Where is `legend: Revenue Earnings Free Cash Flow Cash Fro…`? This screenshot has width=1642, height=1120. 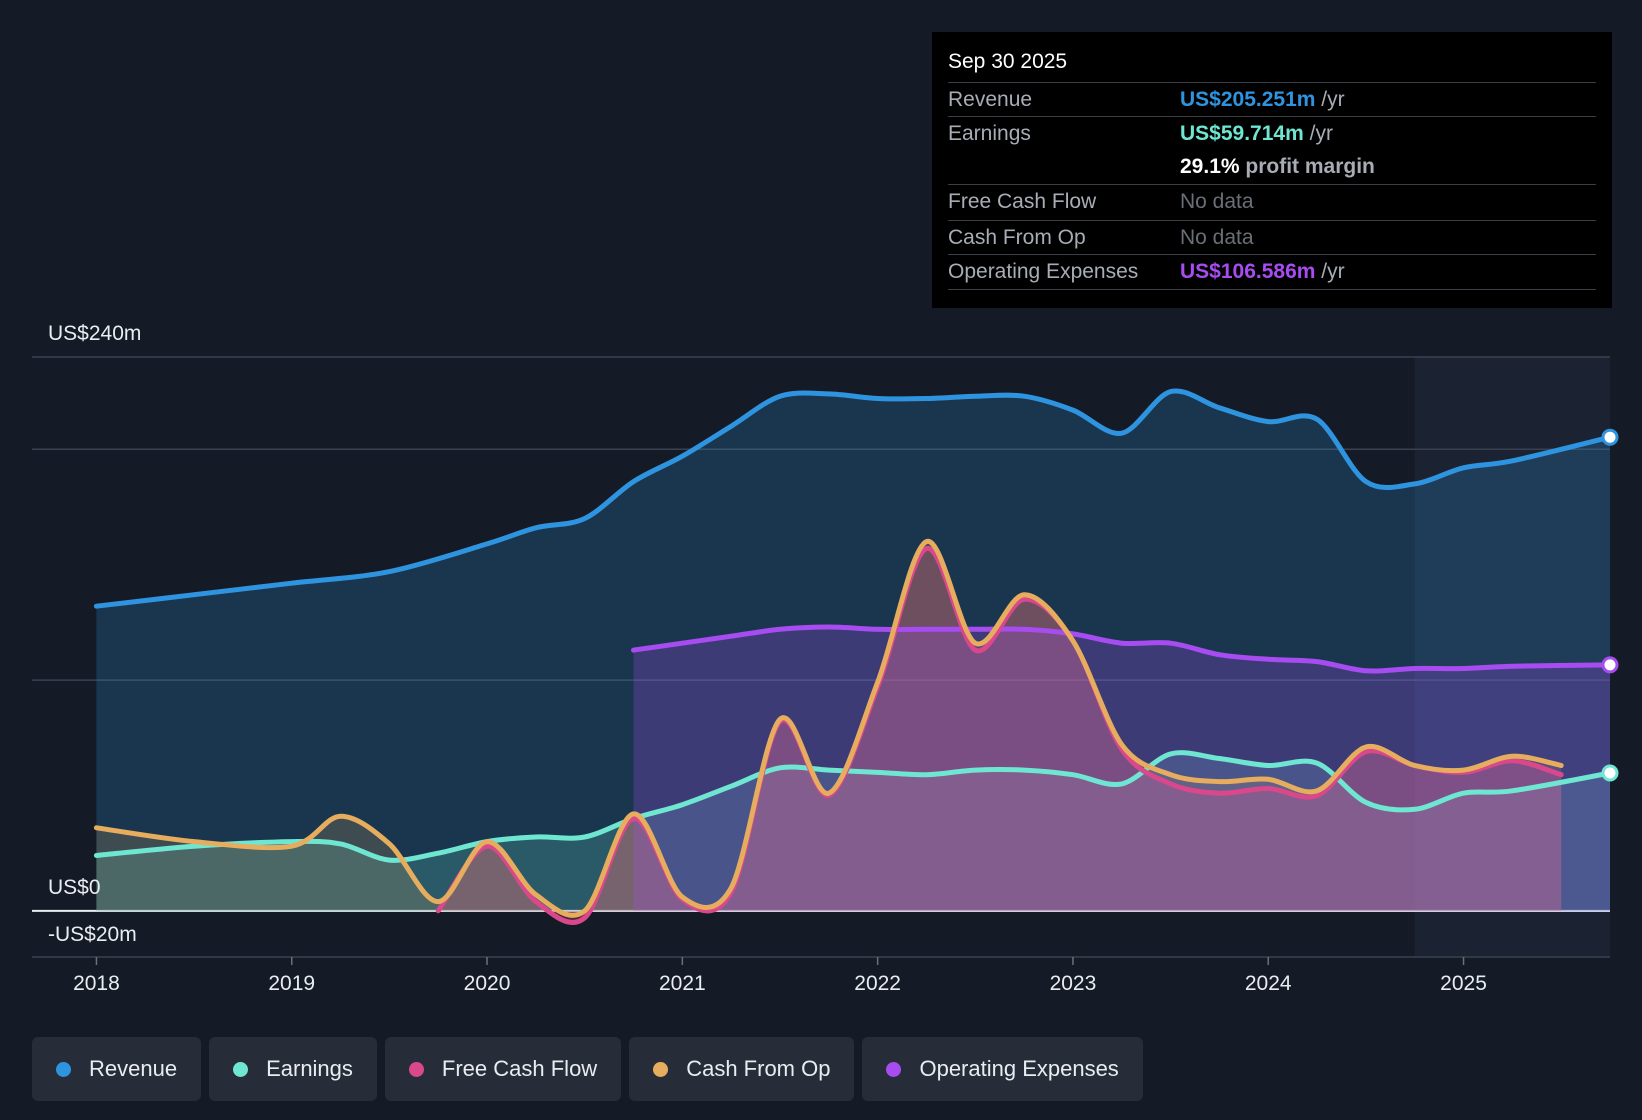
legend: Revenue Earnings Free Cash Flow Cash Fro… is located at coordinates (587, 1069).